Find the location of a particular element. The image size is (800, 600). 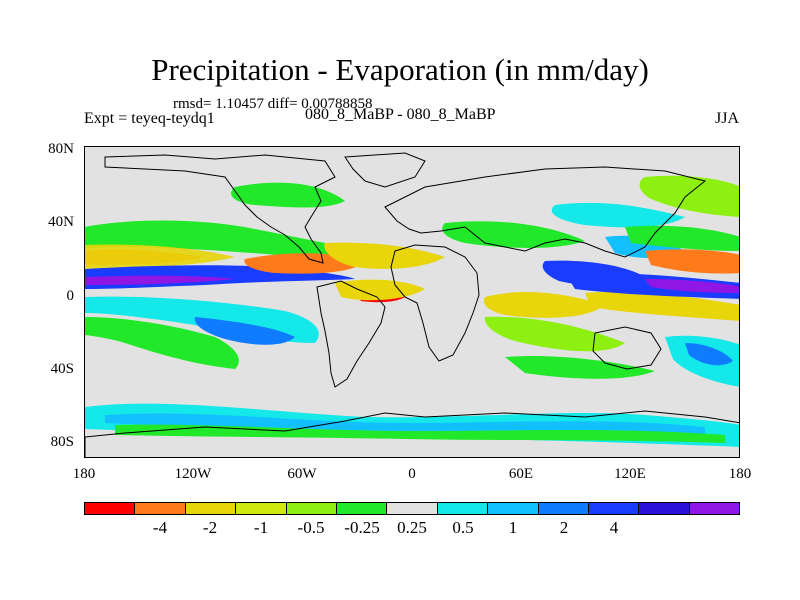

atlantic-yellow is located at coordinates (384, 255).